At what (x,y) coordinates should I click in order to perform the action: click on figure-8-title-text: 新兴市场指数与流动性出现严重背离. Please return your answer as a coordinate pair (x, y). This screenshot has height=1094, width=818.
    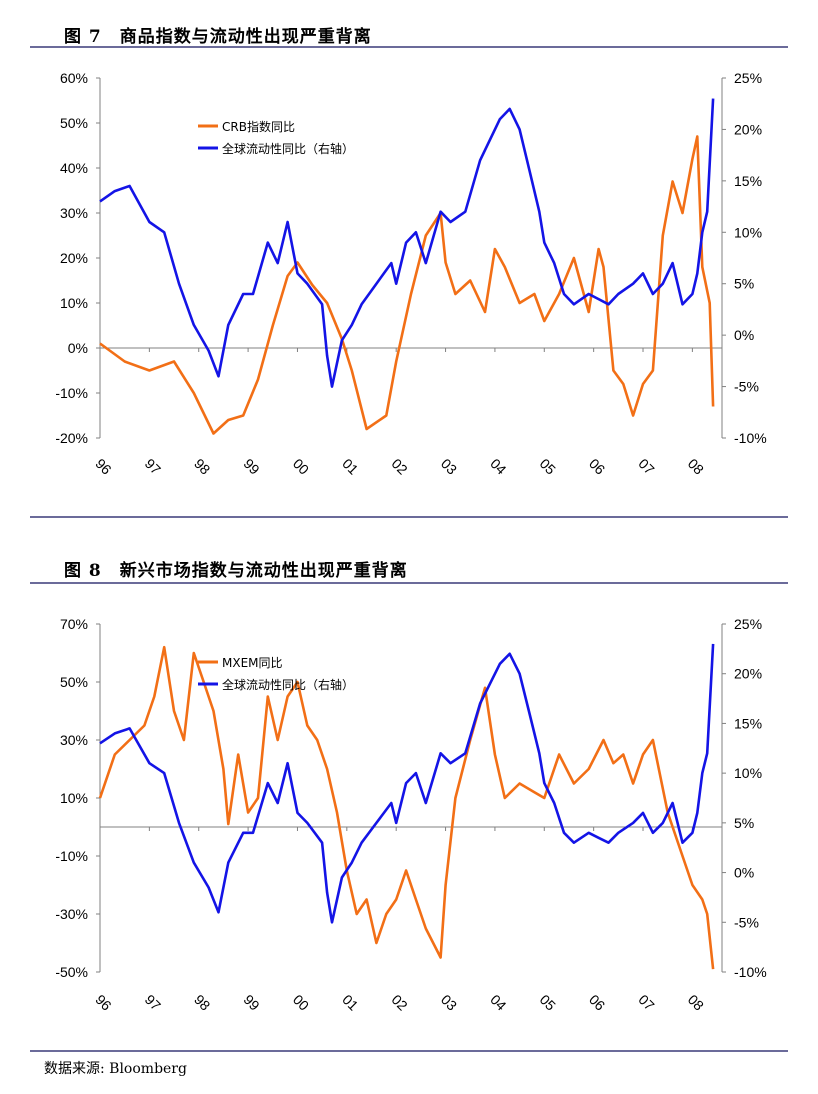
    Looking at the image, I should click on (263, 571).